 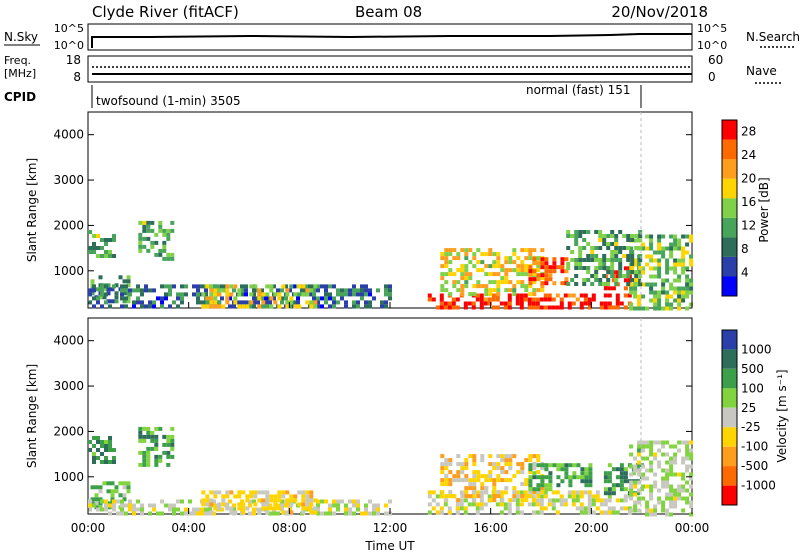 What do you see at coordinates (758, 486) in the screenshot?
I see `colorbar-tick-label: -1000` at bounding box center [758, 486].